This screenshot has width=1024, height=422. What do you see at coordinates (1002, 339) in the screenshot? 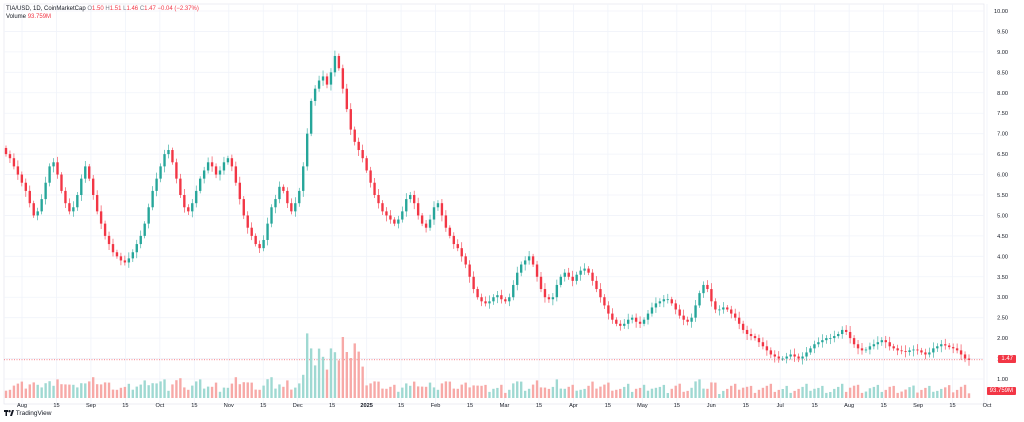
I see `y-tick-label: 2.00` at bounding box center [1002, 339].